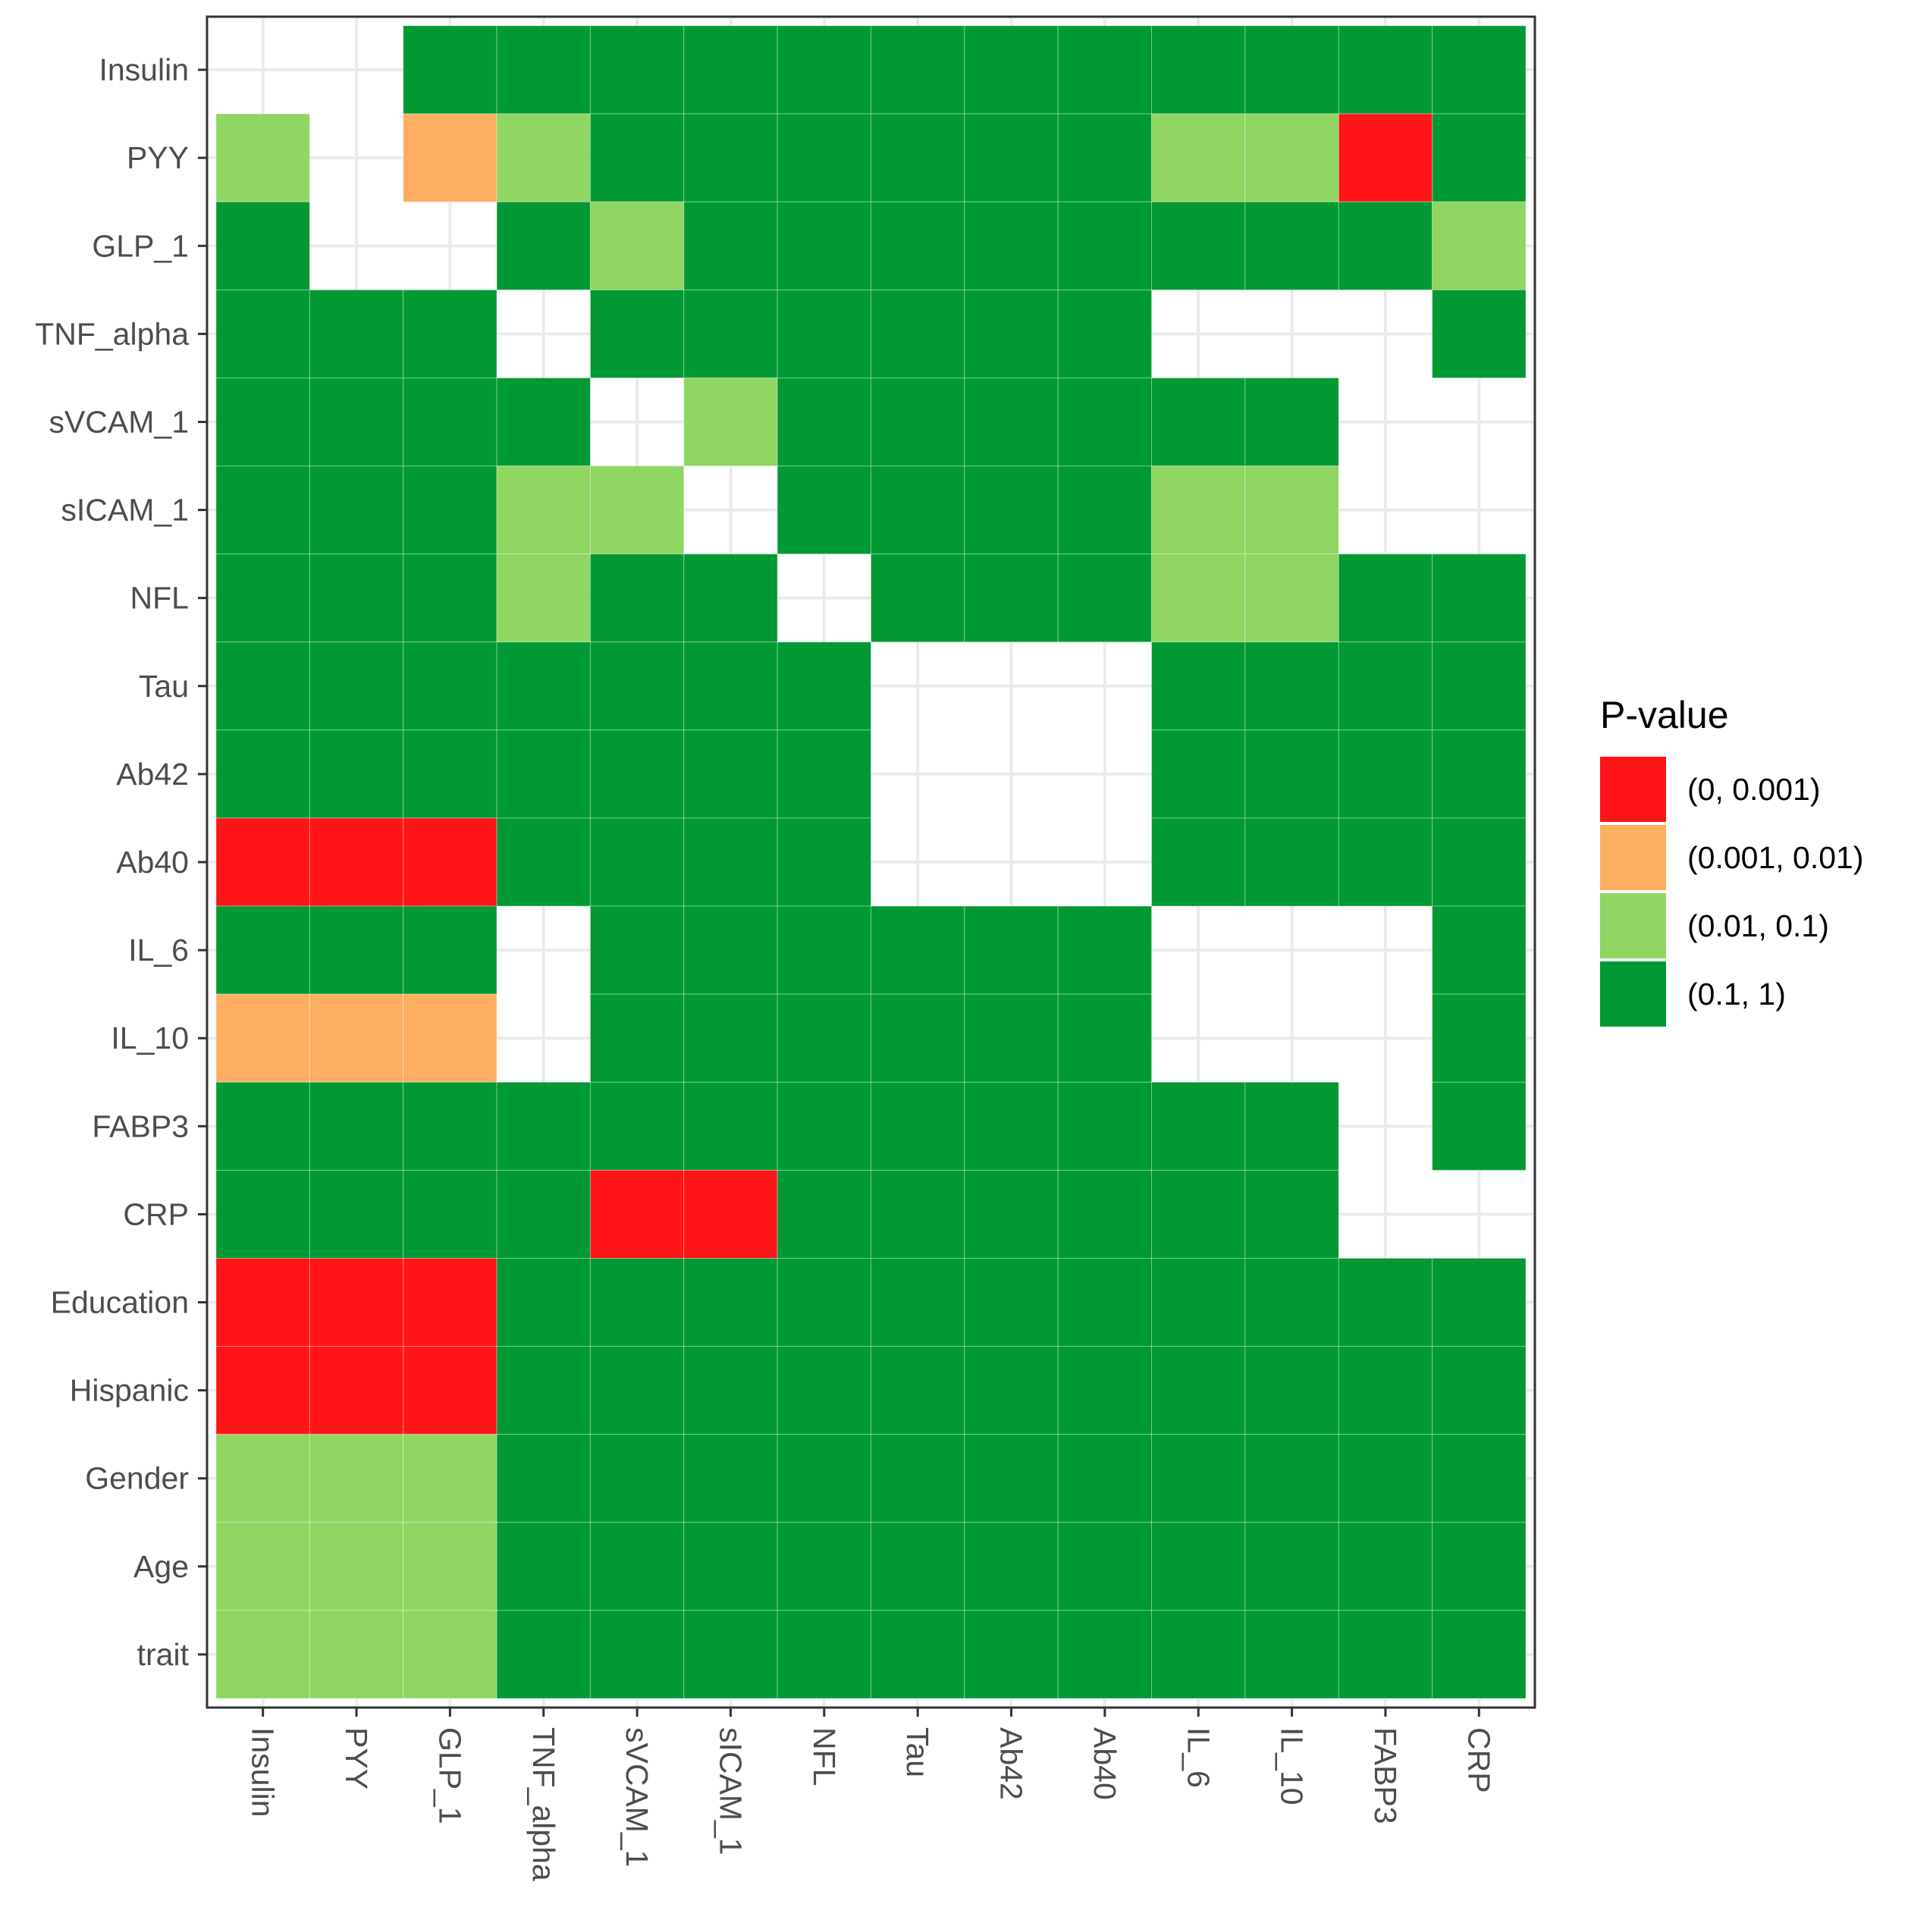 This screenshot has width=1911, height=1932. Describe the element at coordinates (140, 246) in the screenshot. I see `y-tick-label: GLP_1` at that location.